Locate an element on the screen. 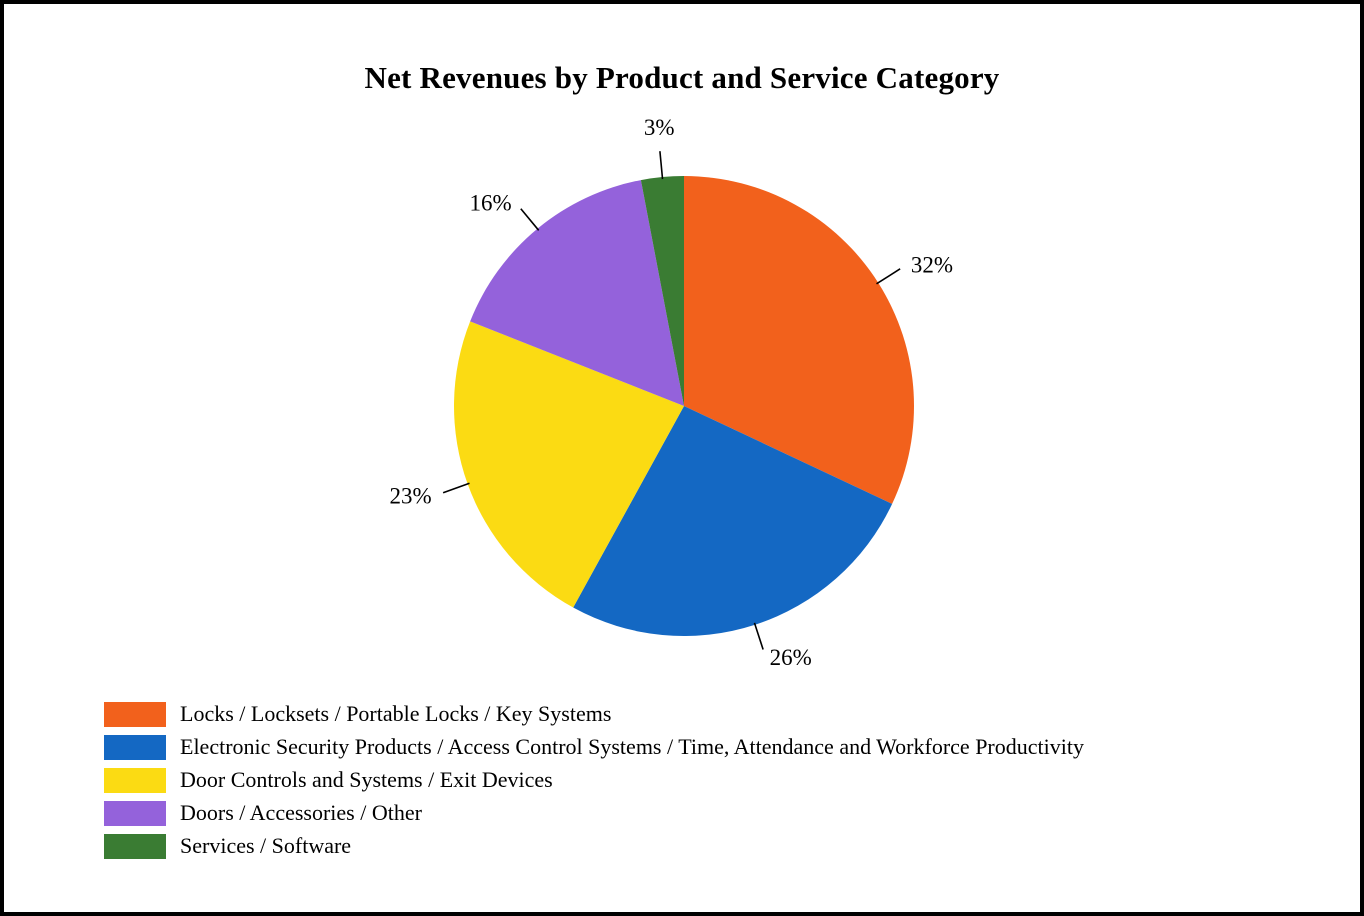 The height and width of the screenshot is (916, 1364). pct-label: 32% is located at coordinates (932, 265).